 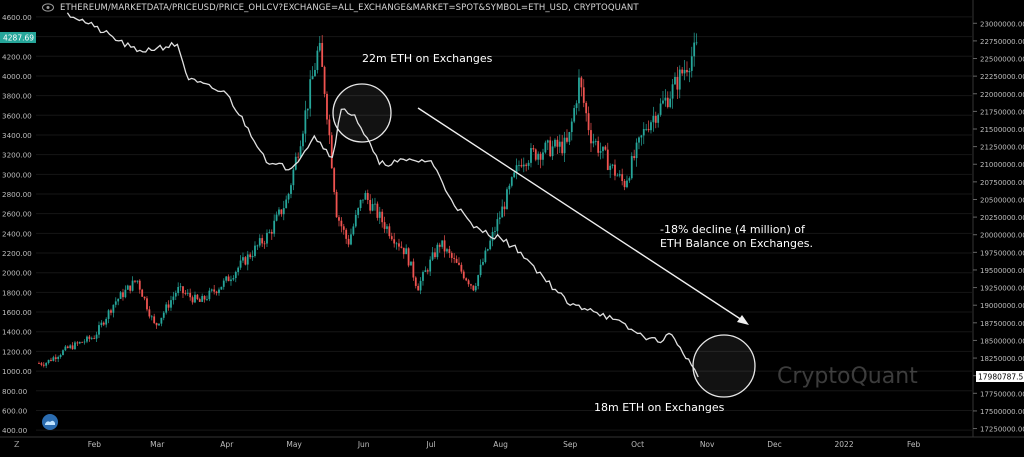 I want to click on right-tick-label: 20500000.00, so click(x=1002, y=200).